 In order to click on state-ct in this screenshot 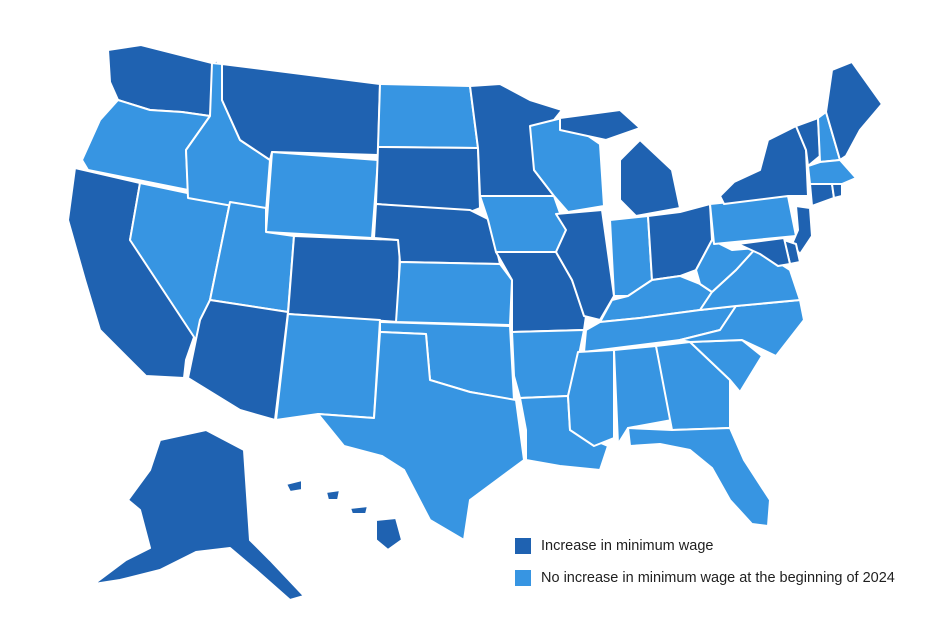, I will do `click(822, 195)`.